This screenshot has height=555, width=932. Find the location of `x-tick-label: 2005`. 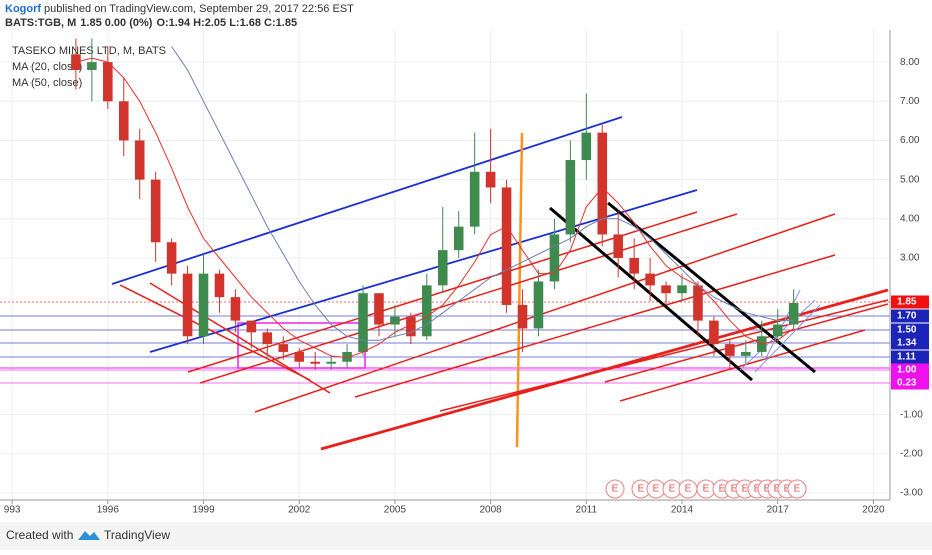

x-tick-label: 2005 is located at coordinates (395, 510).